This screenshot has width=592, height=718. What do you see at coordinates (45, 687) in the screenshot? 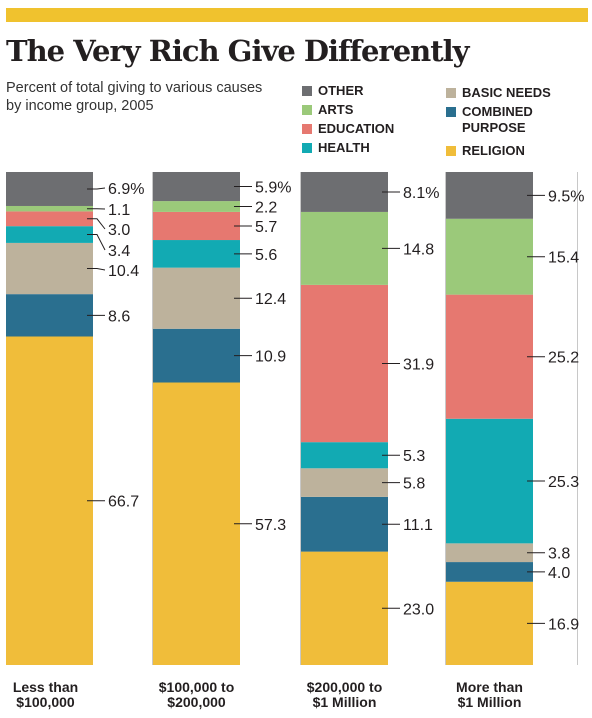
I see `category-label: Less than` at bounding box center [45, 687].